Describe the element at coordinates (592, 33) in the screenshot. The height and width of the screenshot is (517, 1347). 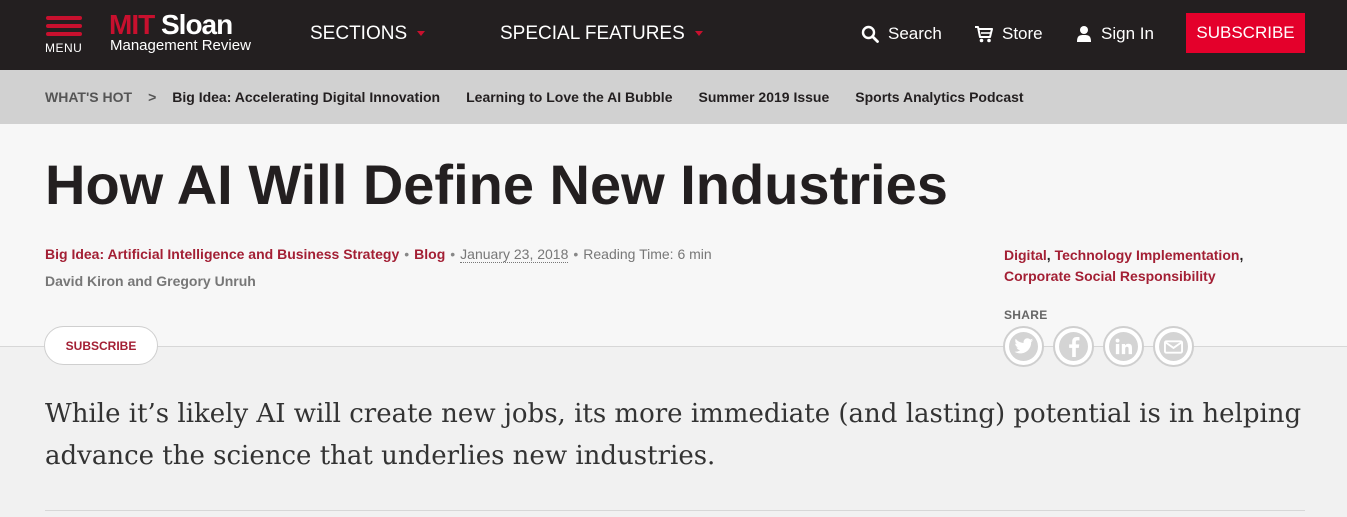
I see `nav-special-features-label: SPECIAL FEATURES` at that location.